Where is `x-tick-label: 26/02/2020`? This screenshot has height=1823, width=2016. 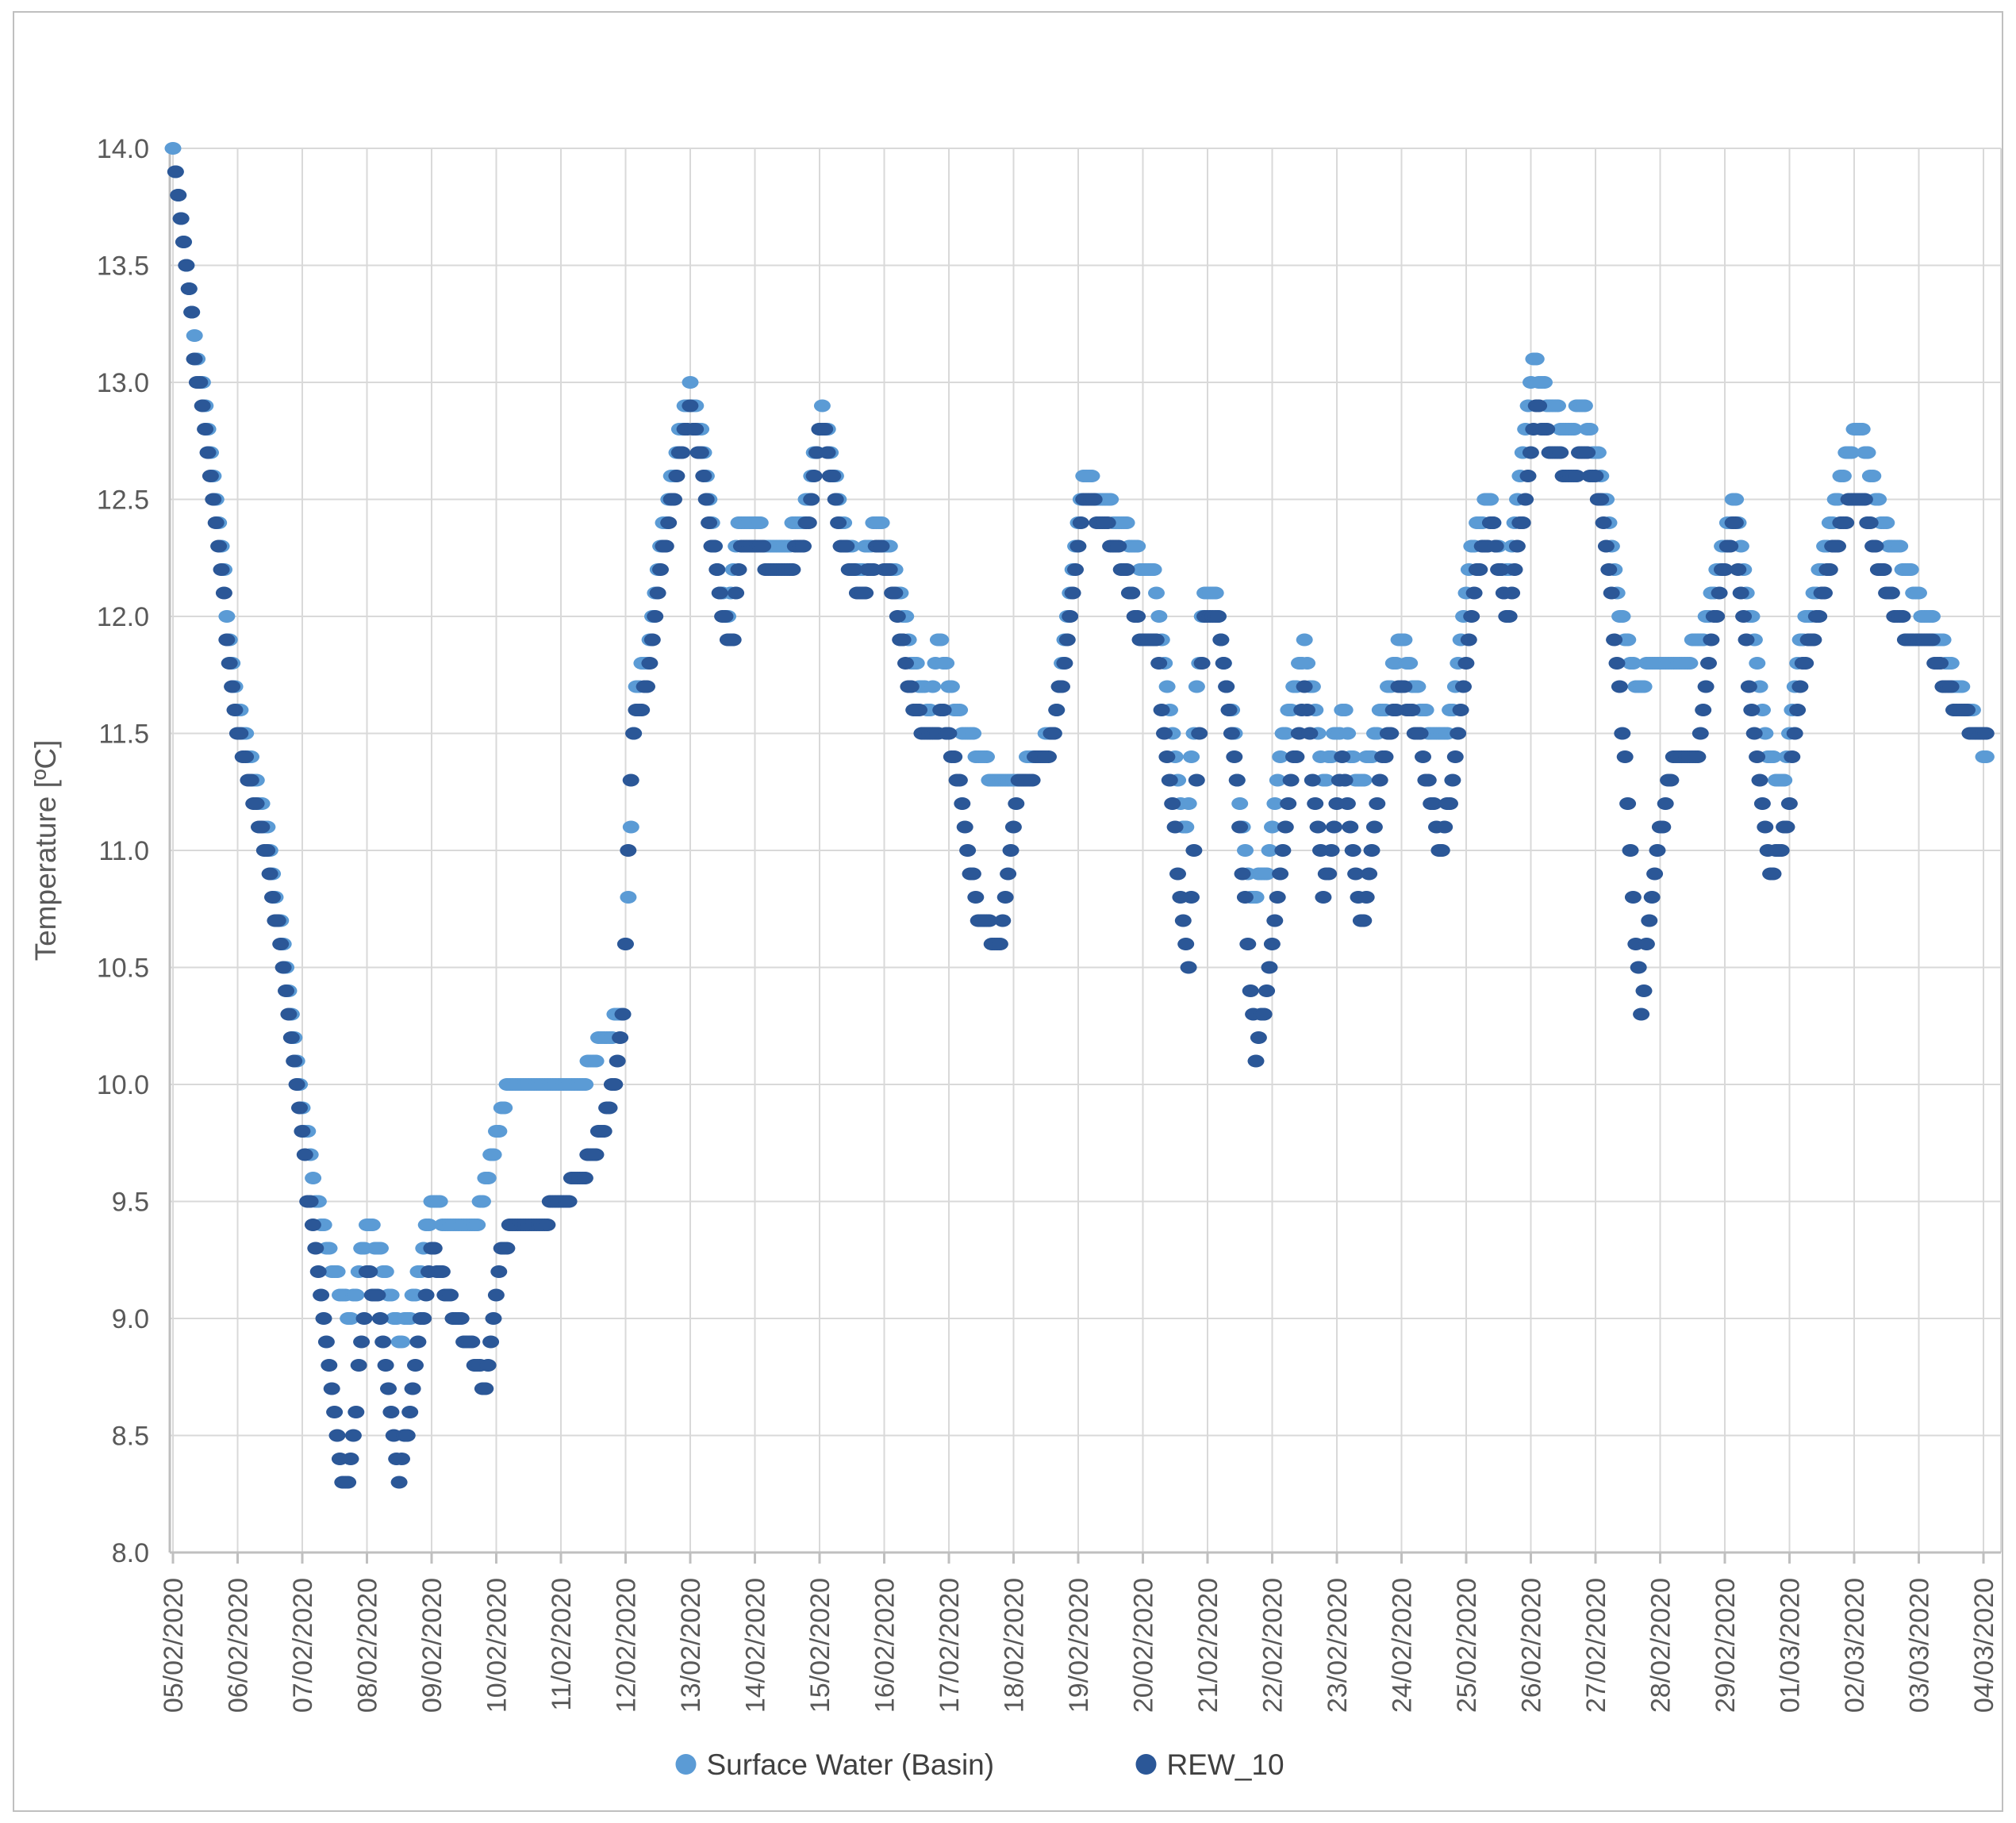
x-tick-label: 26/02/2020 is located at coordinates (1532, 1646).